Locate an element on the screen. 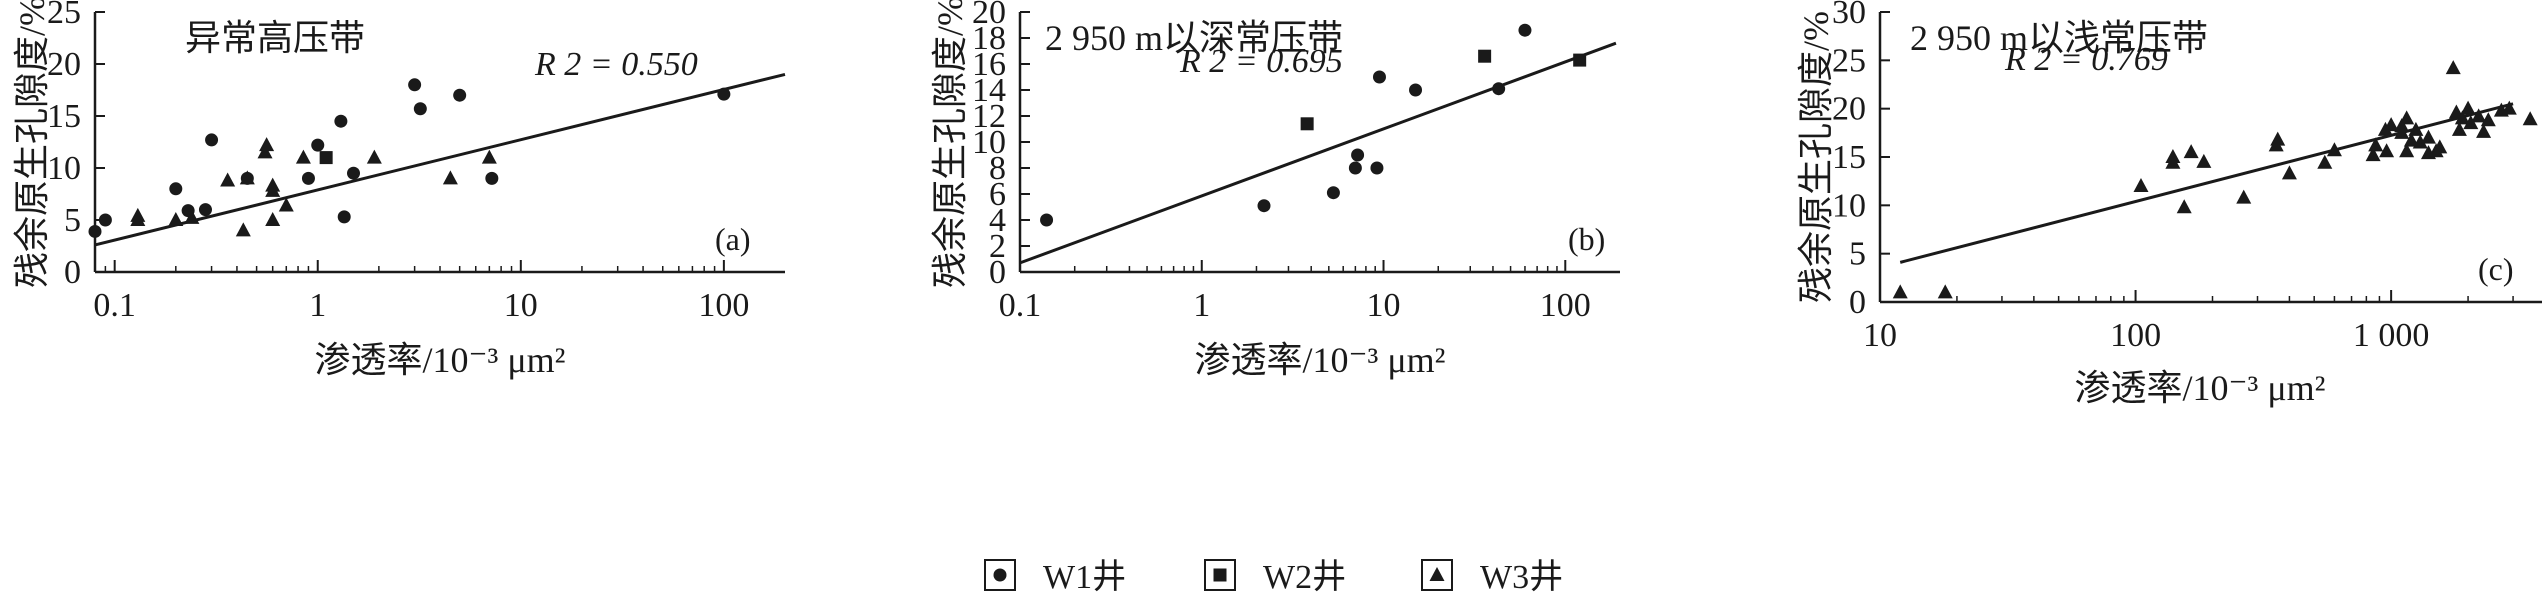 This screenshot has width=2542, height=609. legend: W1井 W2井 W3井 is located at coordinates (1273, 577).